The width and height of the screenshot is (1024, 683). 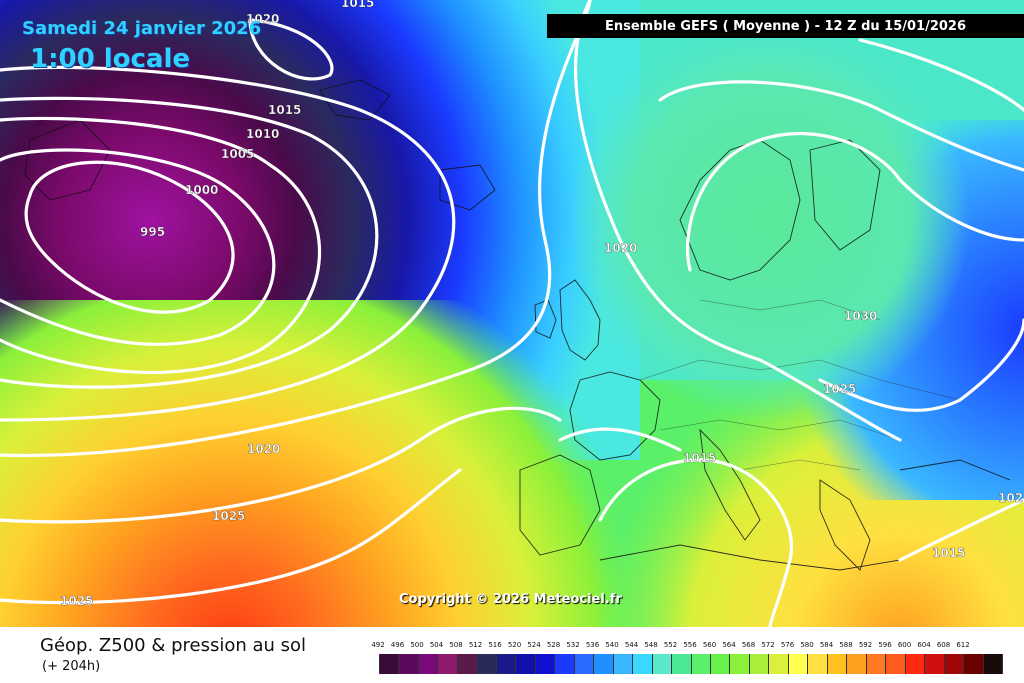 I want to click on legend-value: 548, so click(x=651, y=645).